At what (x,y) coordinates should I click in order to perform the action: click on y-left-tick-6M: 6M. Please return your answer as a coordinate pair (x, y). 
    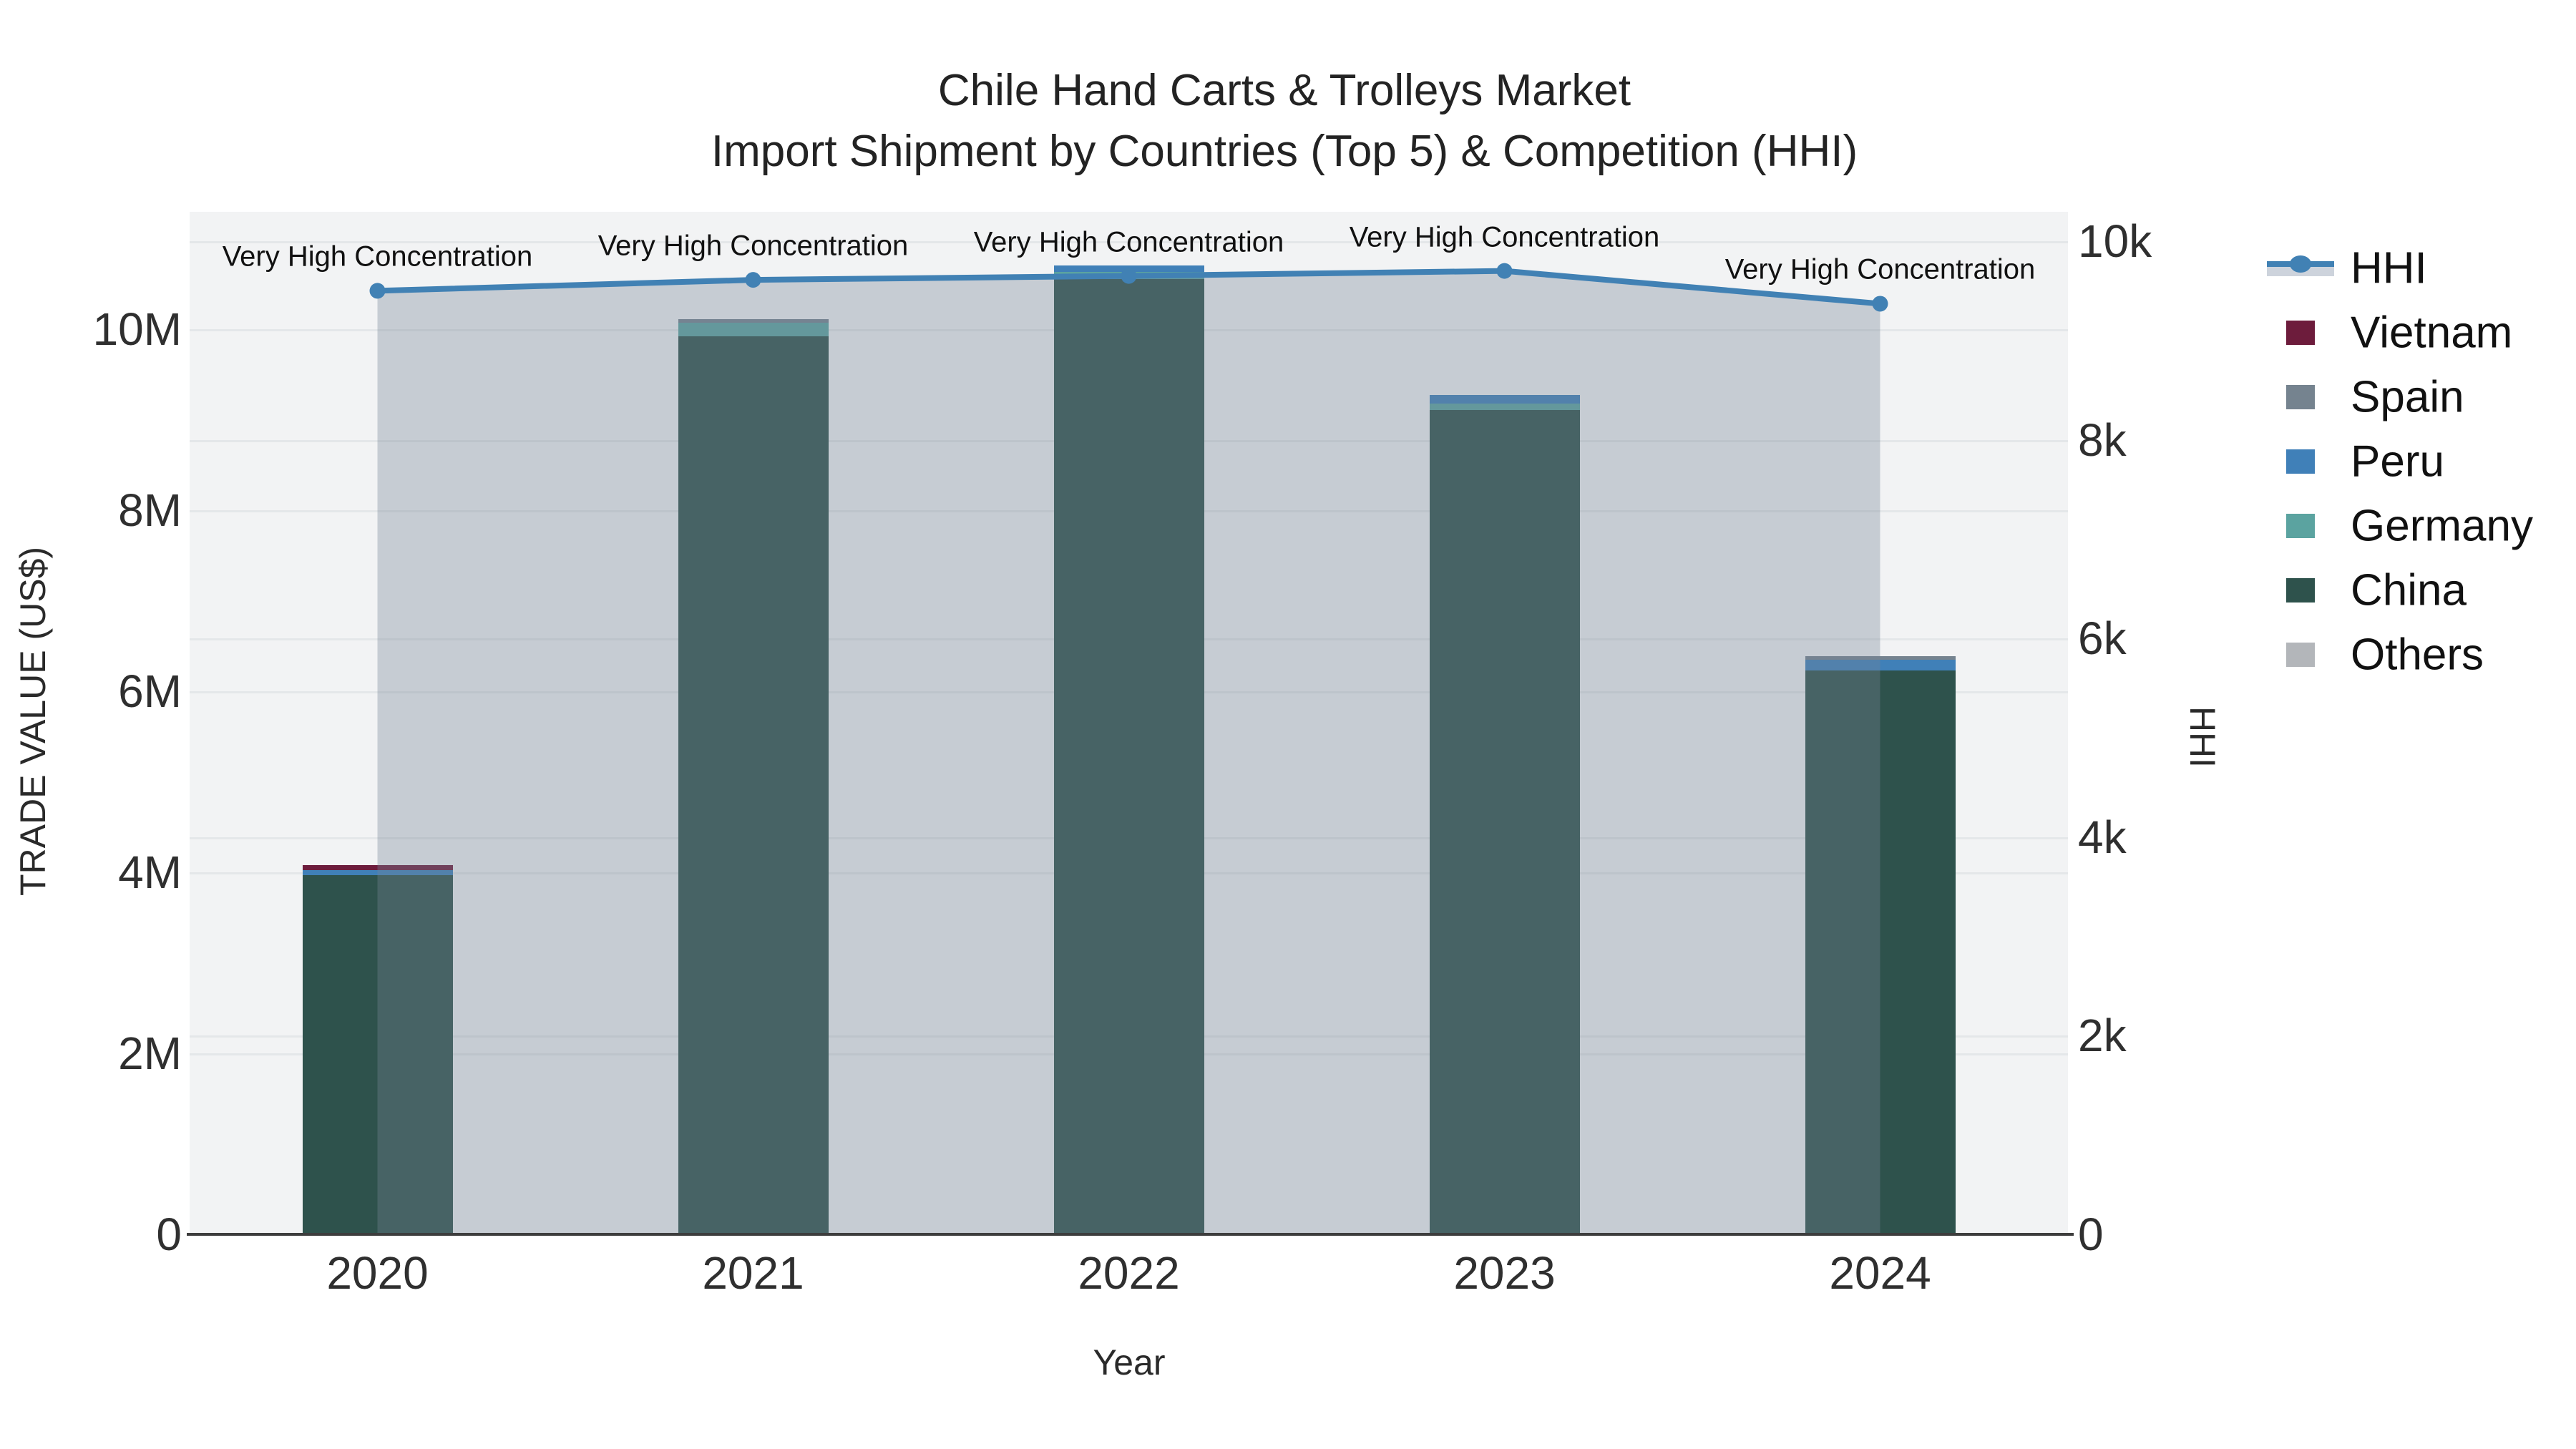
    Looking at the image, I should click on (150, 691).